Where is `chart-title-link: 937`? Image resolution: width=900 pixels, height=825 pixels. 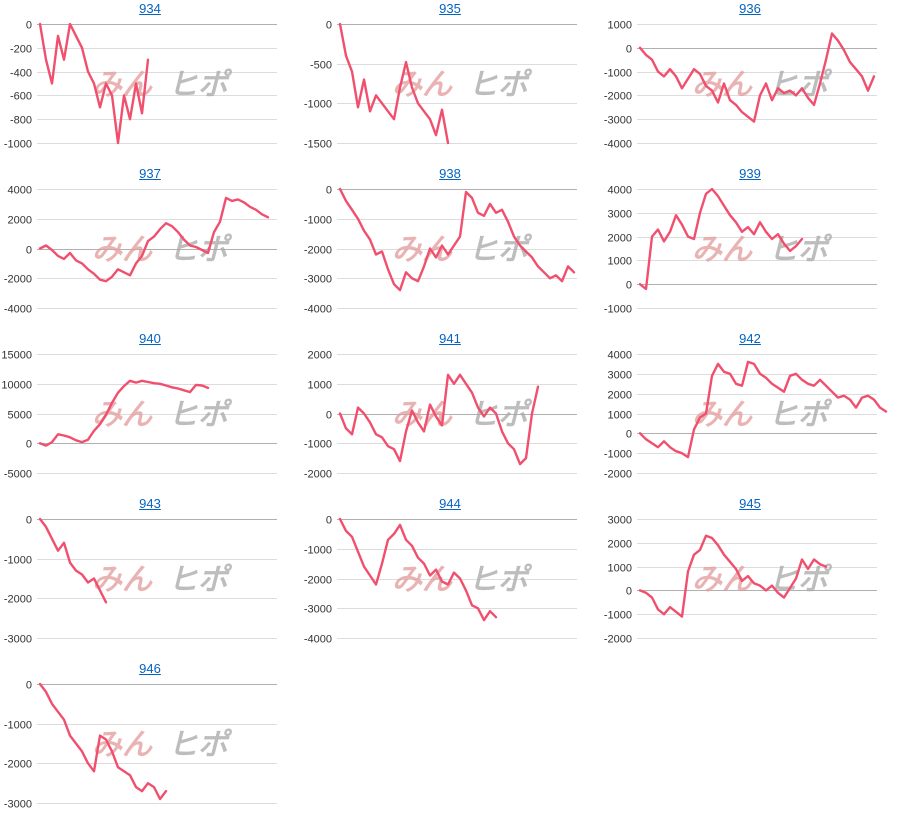 chart-title-link: 937 is located at coordinates (150, 173).